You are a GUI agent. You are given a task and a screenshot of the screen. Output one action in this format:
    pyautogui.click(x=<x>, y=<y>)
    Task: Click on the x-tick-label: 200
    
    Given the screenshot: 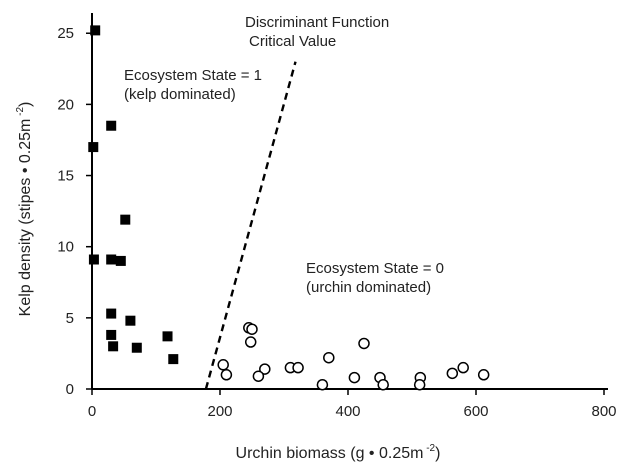 What is the action you would take?
    pyautogui.click(x=219, y=411)
    